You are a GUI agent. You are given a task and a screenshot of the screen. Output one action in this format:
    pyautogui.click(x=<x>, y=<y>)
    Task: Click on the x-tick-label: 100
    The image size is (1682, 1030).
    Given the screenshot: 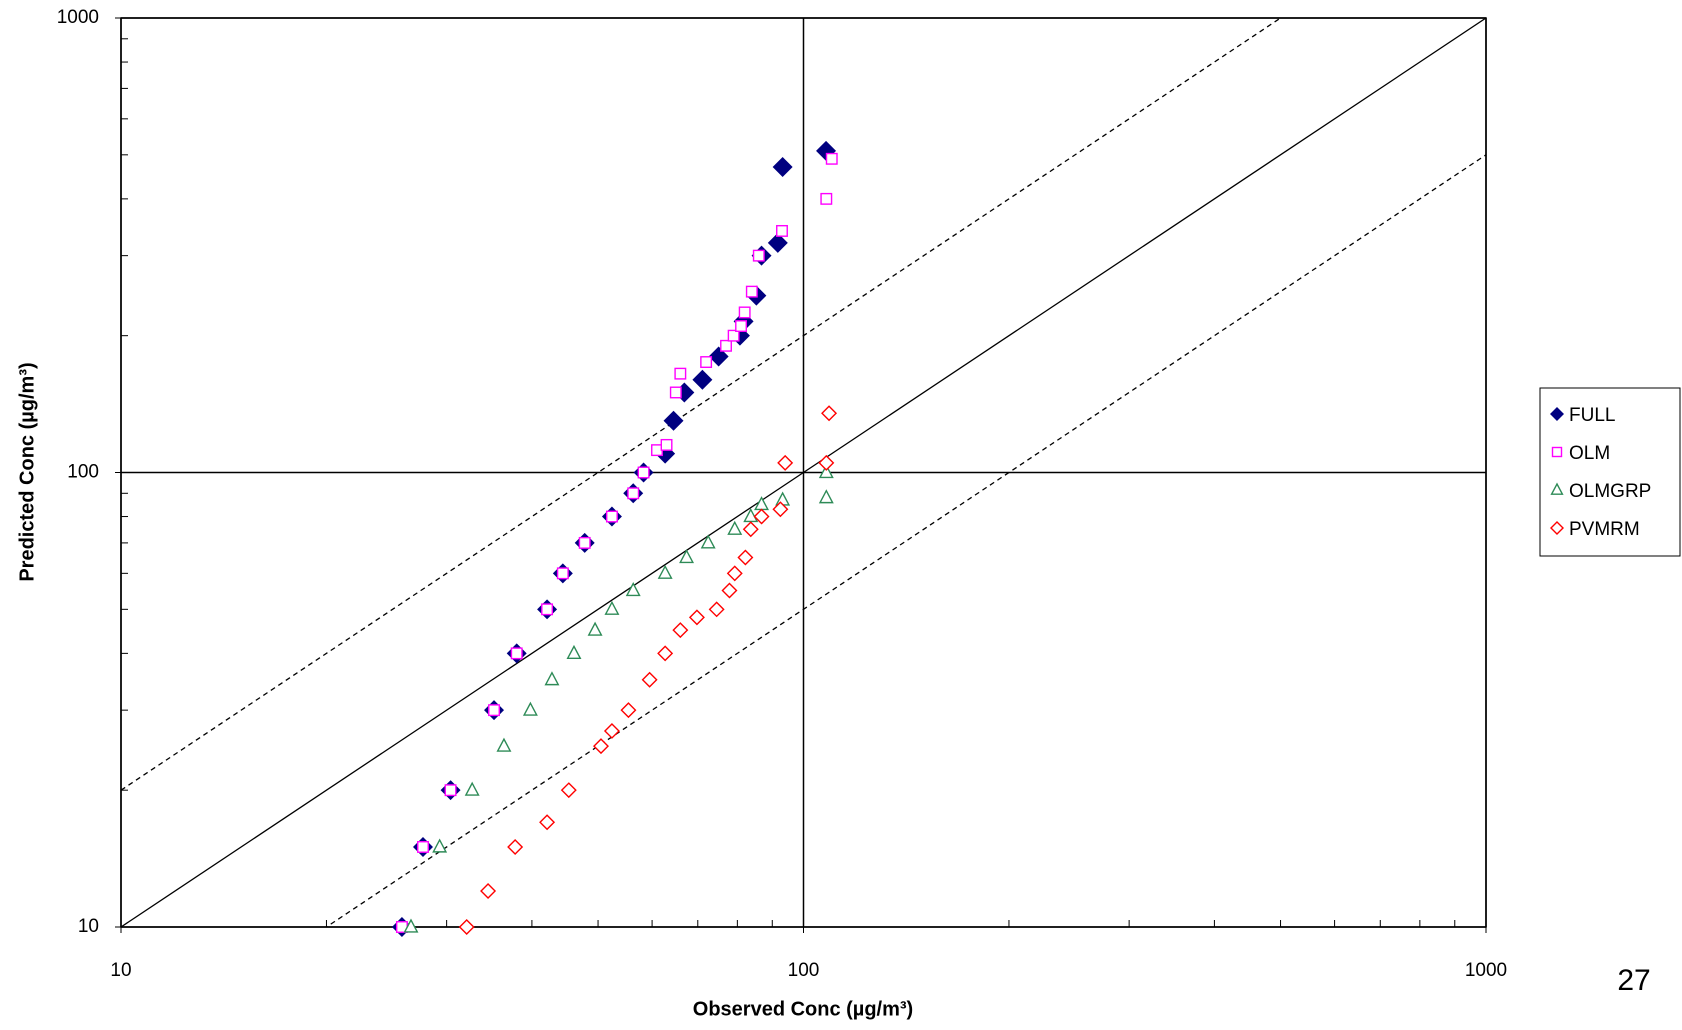 What is the action you would take?
    pyautogui.click(x=804, y=970)
    